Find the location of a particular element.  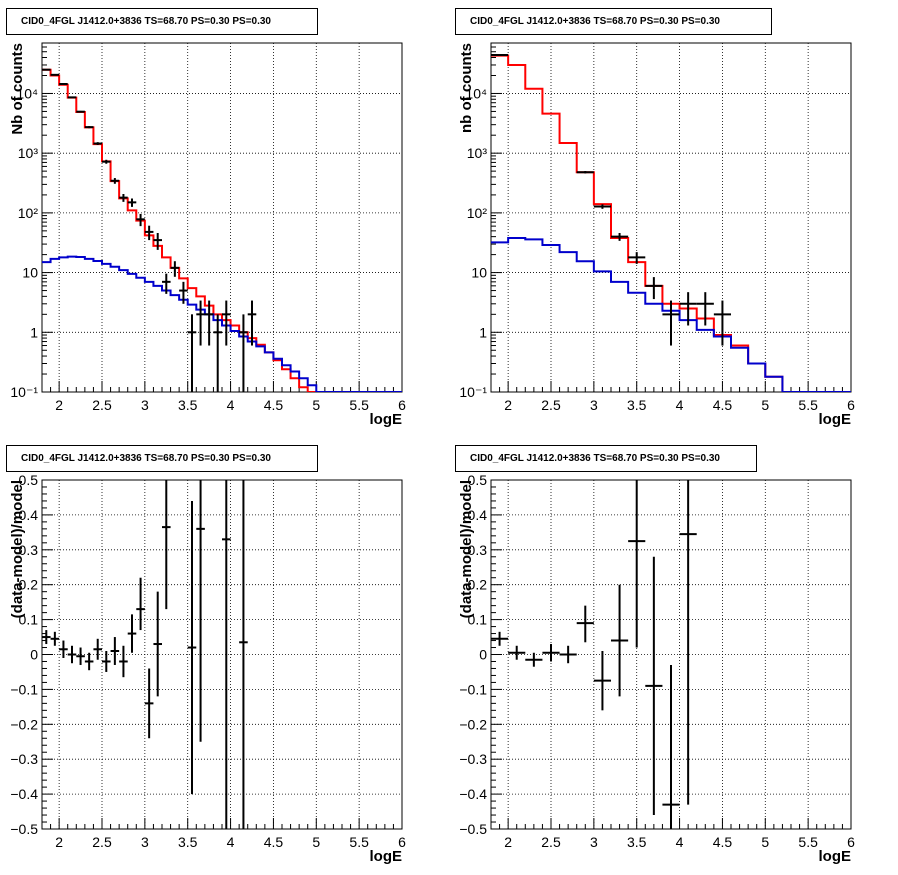

y-axis-label: nb of counts is located at coordinates (466, 88).